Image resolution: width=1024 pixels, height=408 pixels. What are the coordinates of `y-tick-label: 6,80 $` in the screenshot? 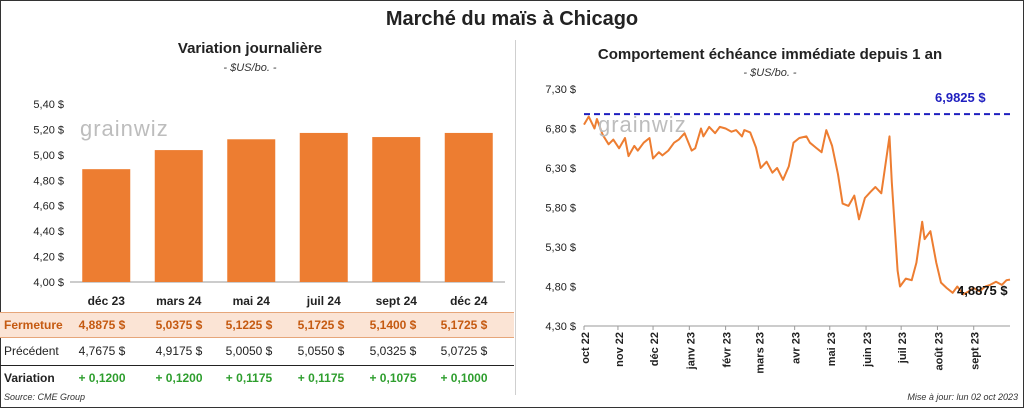 It's located at (560, 130).